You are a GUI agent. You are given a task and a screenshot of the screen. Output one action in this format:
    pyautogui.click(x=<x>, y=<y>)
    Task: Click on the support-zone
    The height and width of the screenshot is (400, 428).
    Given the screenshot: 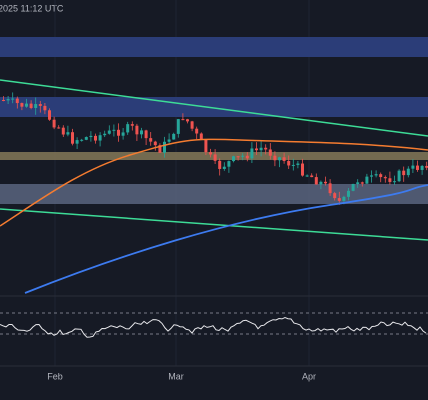 What is the action you would take?
    pyautogui.click(x=214, y=194)
    